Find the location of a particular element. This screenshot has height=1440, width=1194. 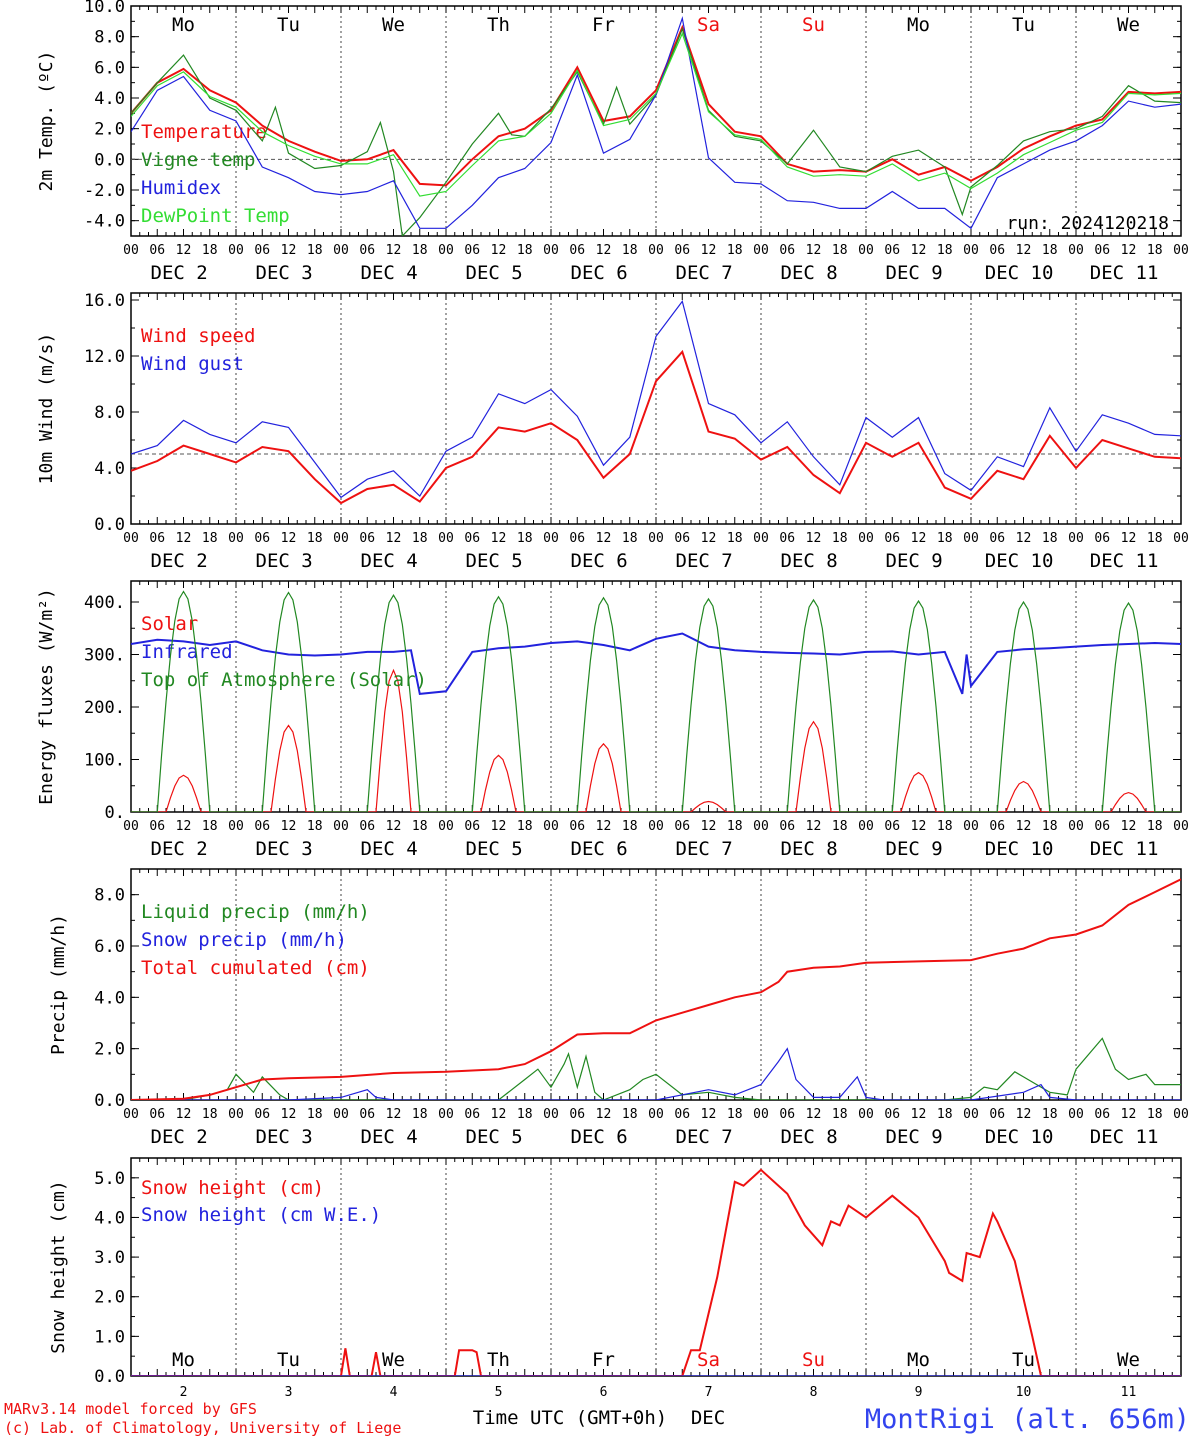

legend-entry: Wind speed is located at coordinates (198, 336).